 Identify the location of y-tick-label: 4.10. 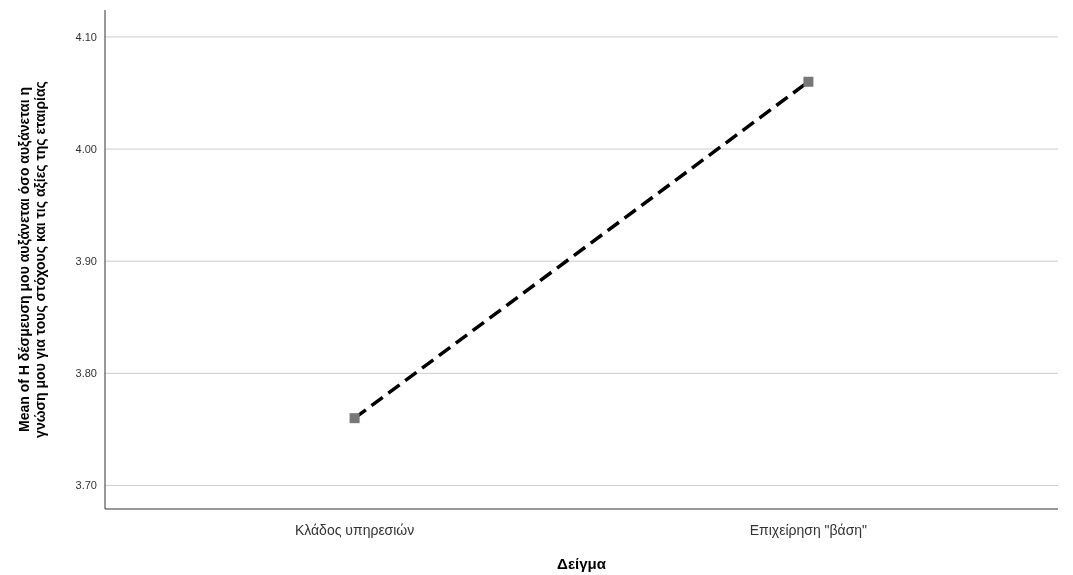
(86, 36).